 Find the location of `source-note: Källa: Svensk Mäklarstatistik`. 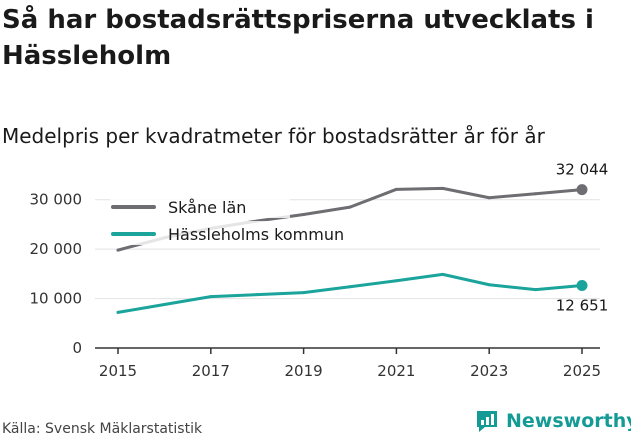

source-note: Källa: Svensk Mäklarstatistik is located at coordinates (102, 429).